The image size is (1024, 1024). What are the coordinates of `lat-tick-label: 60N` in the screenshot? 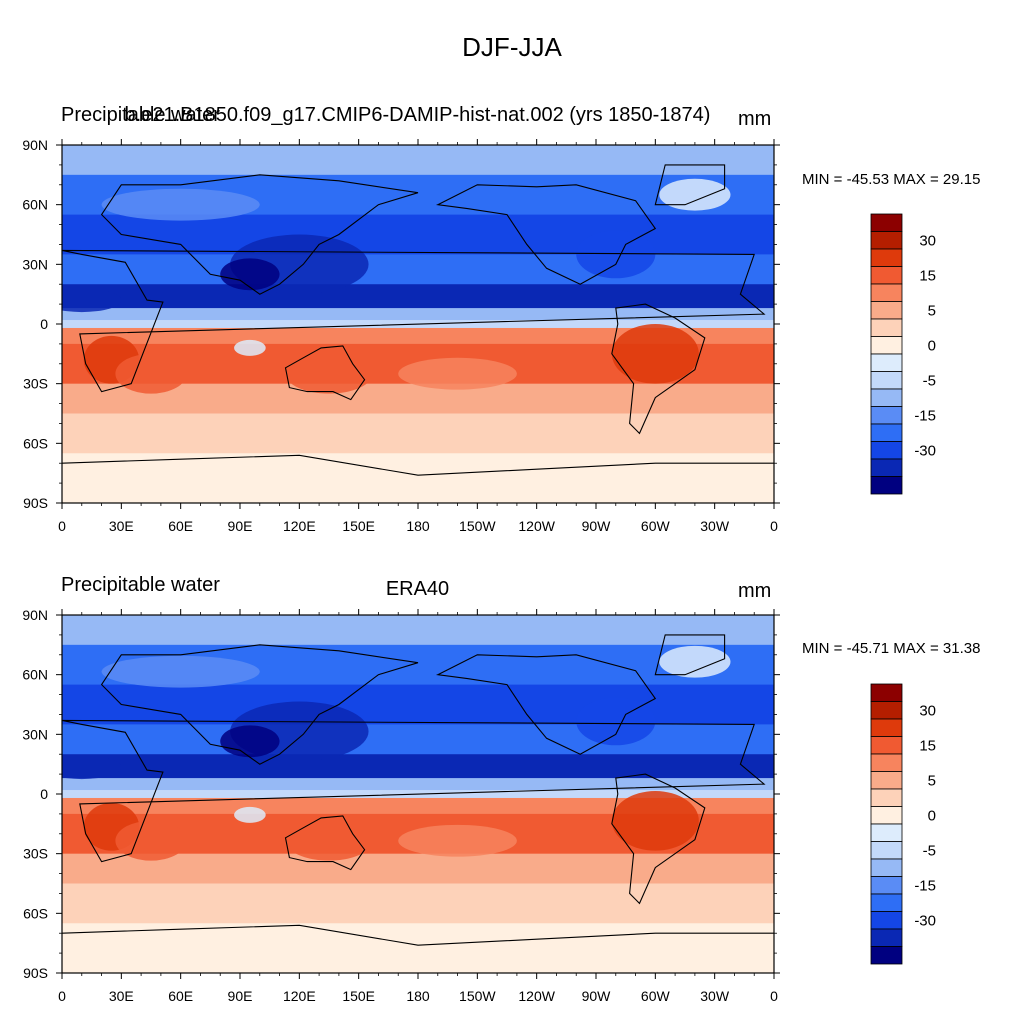 It's located at (35, 205).